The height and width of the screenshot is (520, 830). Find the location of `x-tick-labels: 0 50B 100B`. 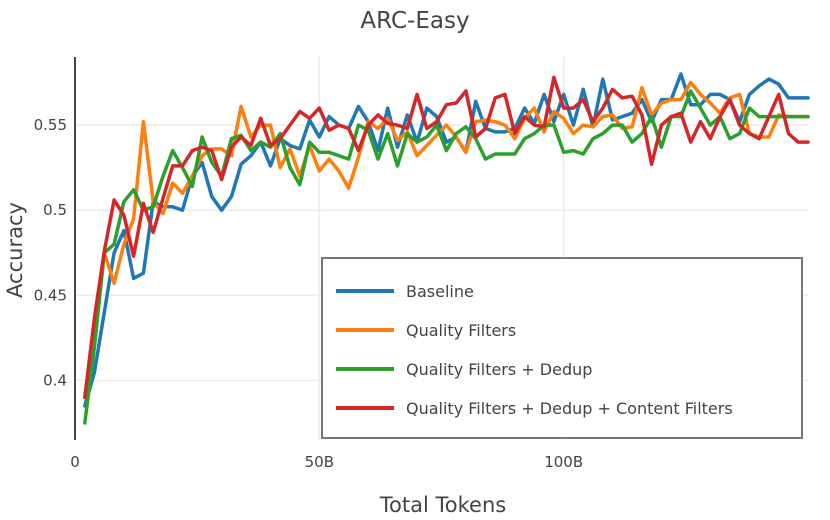

x-tick-labels: 0 50B 100B is located at coordinates (326, 462).